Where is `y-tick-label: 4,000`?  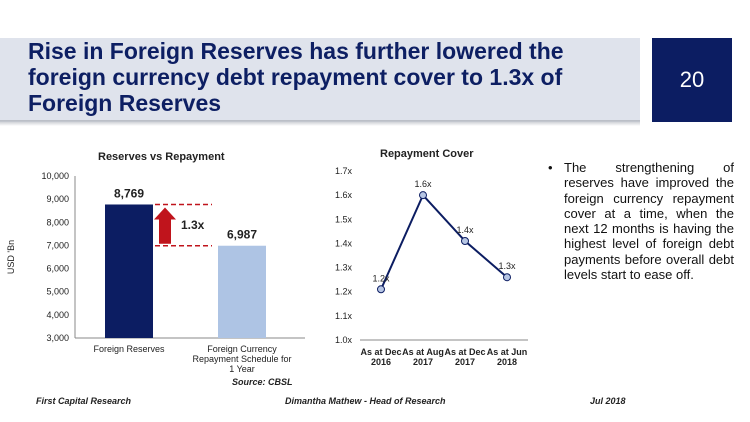 y-tick-label: 4,000 is located at coordinates (57, 315).